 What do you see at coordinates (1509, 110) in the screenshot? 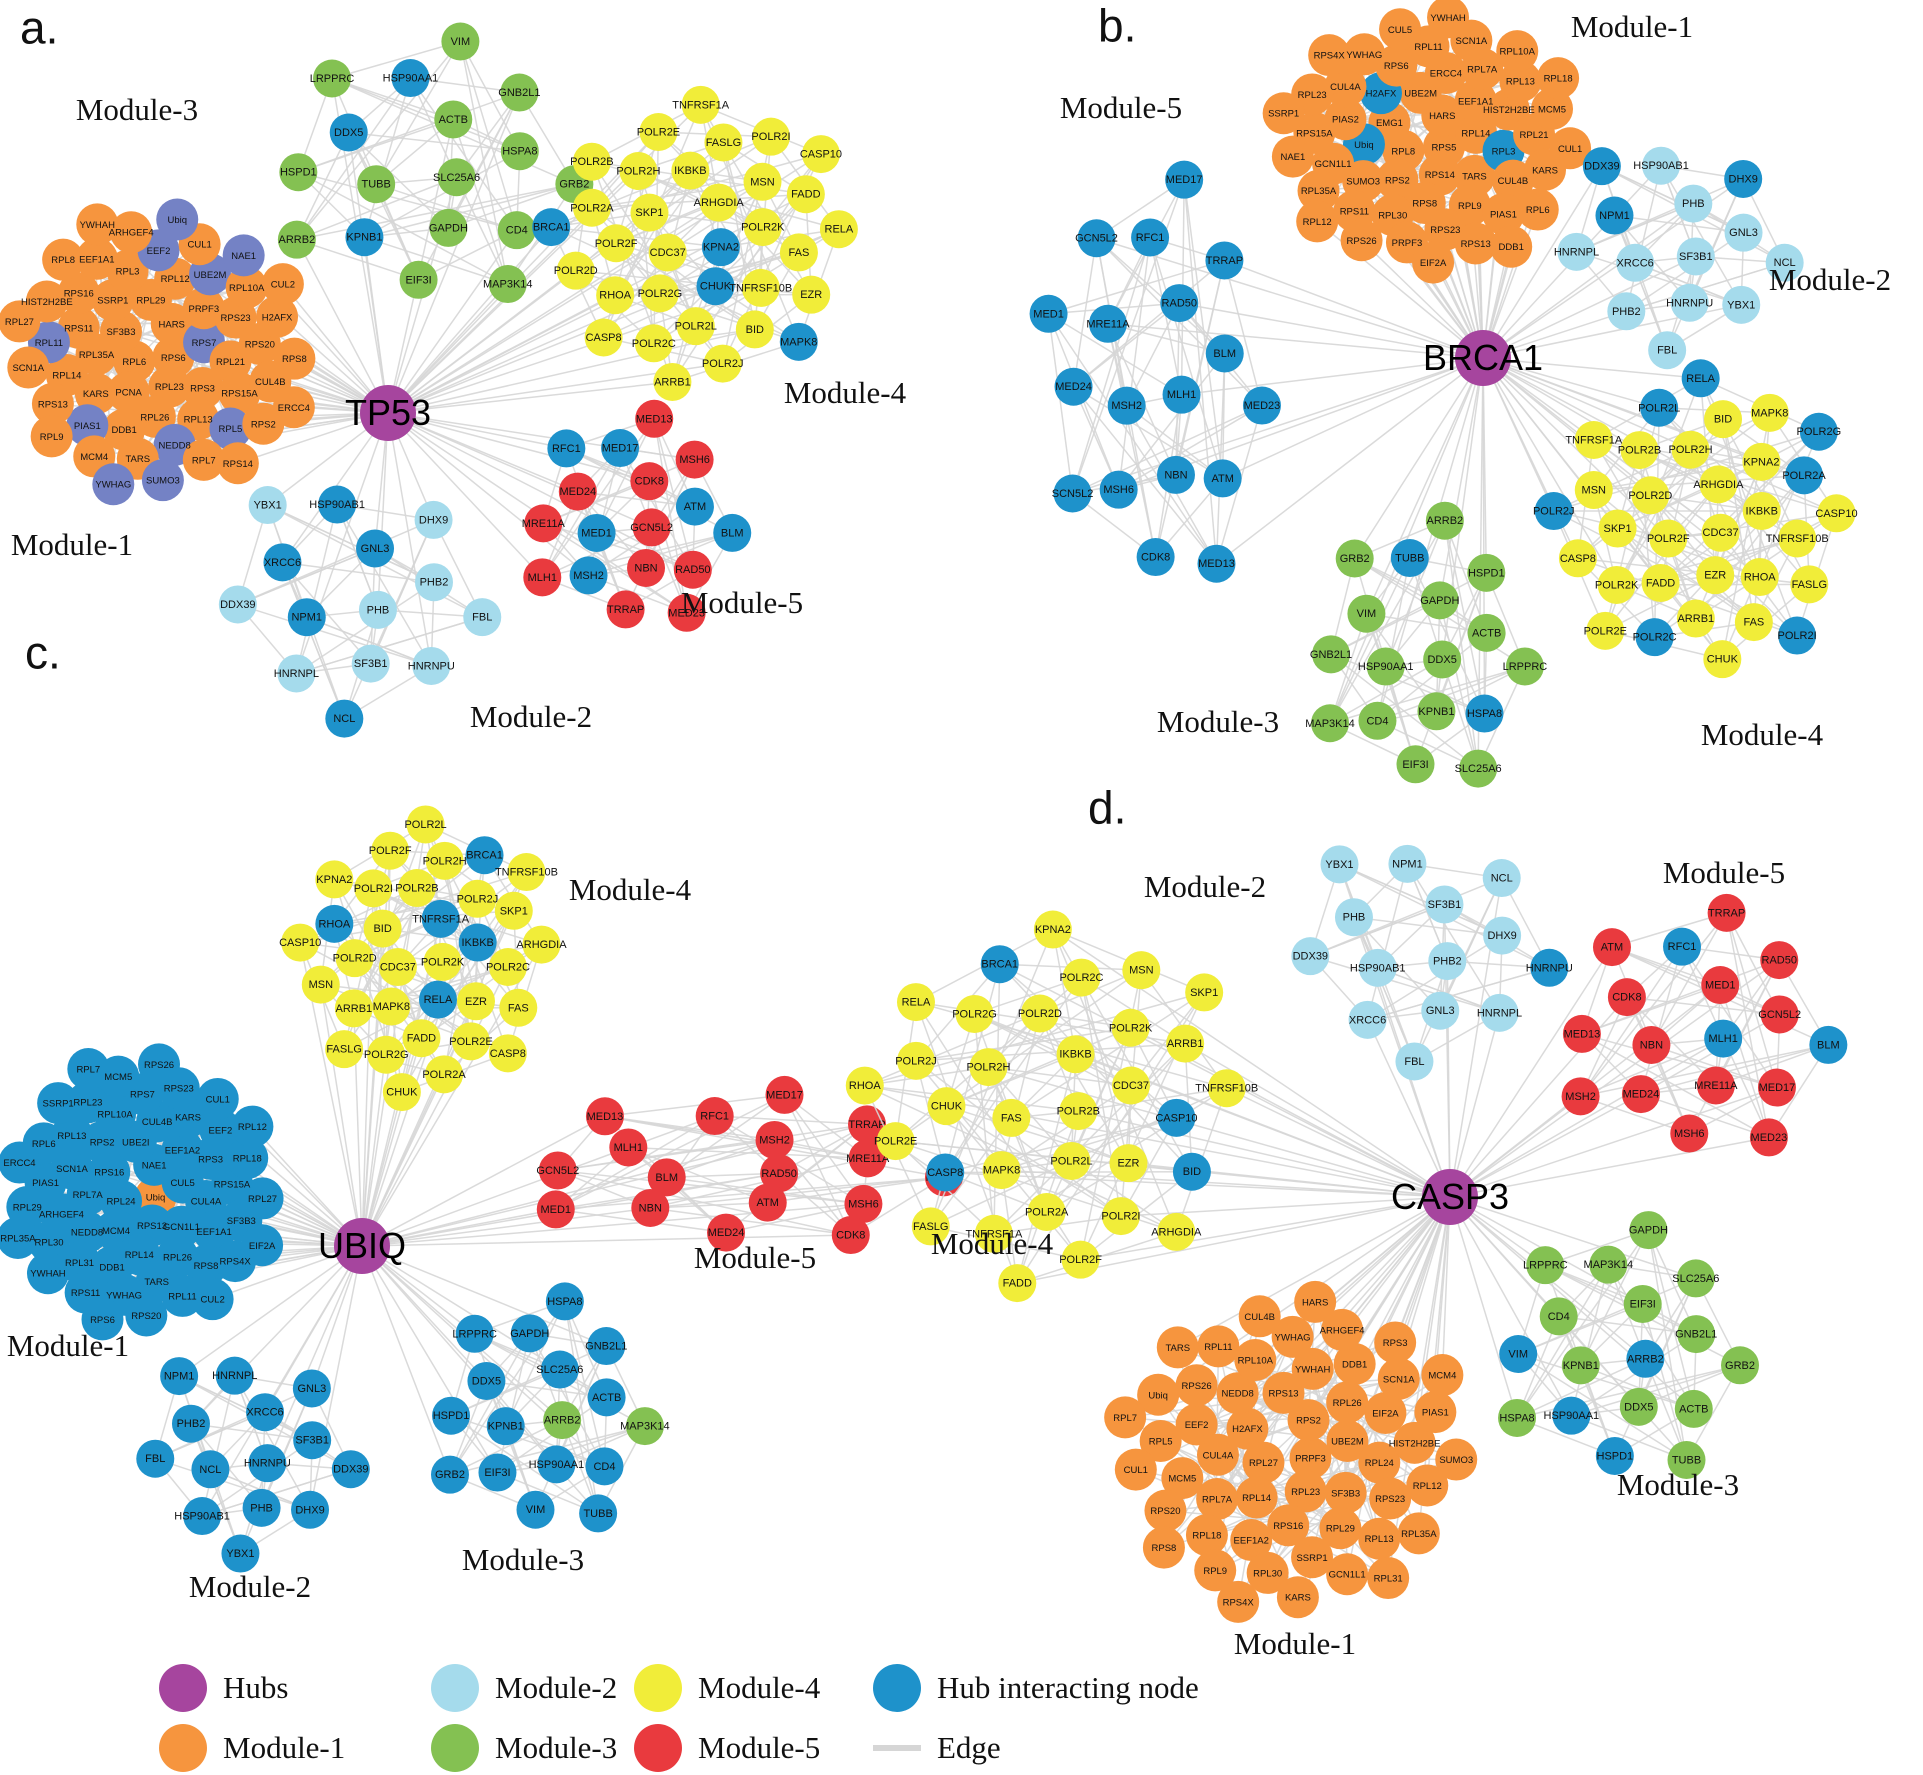
I see `protein-node-label: HIST2H2BE` at bounding box center [1509, 110].